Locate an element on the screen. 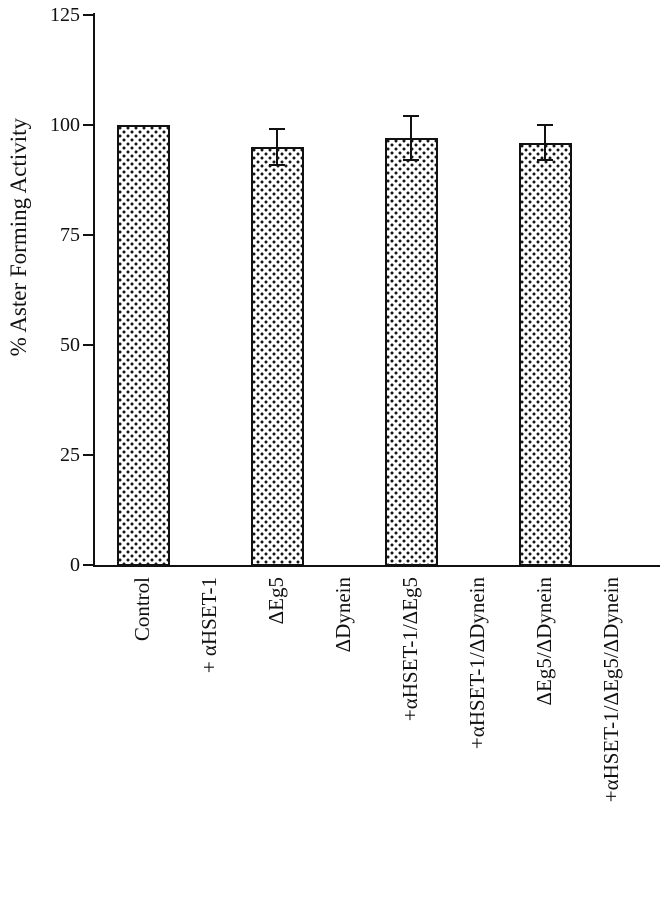 The image size is (660, 899). y-tick-label: 0 is located at coordinates (75, 565).